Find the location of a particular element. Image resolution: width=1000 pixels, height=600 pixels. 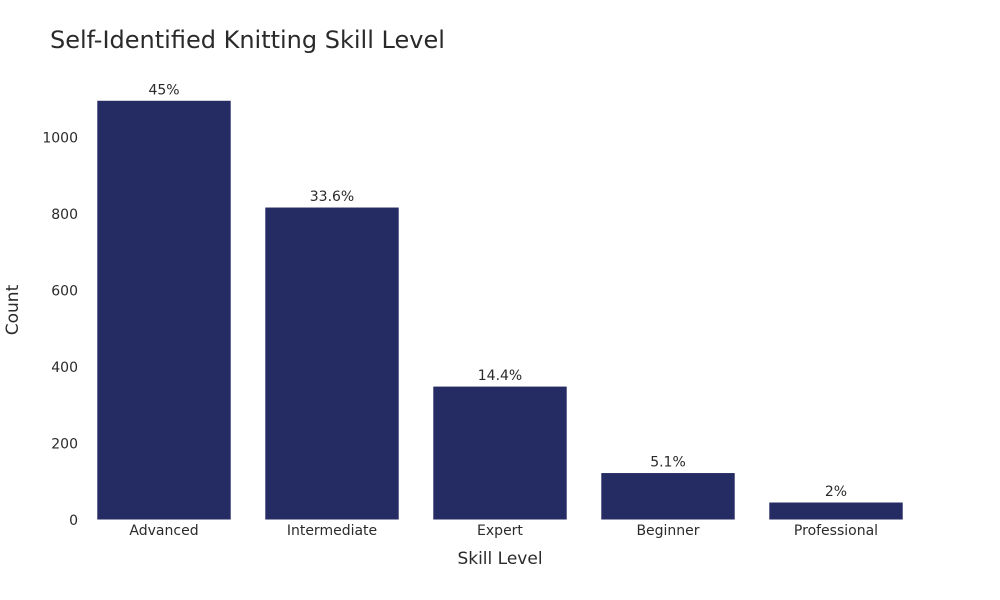

x-tick-label: Expert is located at coordinates (500, 531).